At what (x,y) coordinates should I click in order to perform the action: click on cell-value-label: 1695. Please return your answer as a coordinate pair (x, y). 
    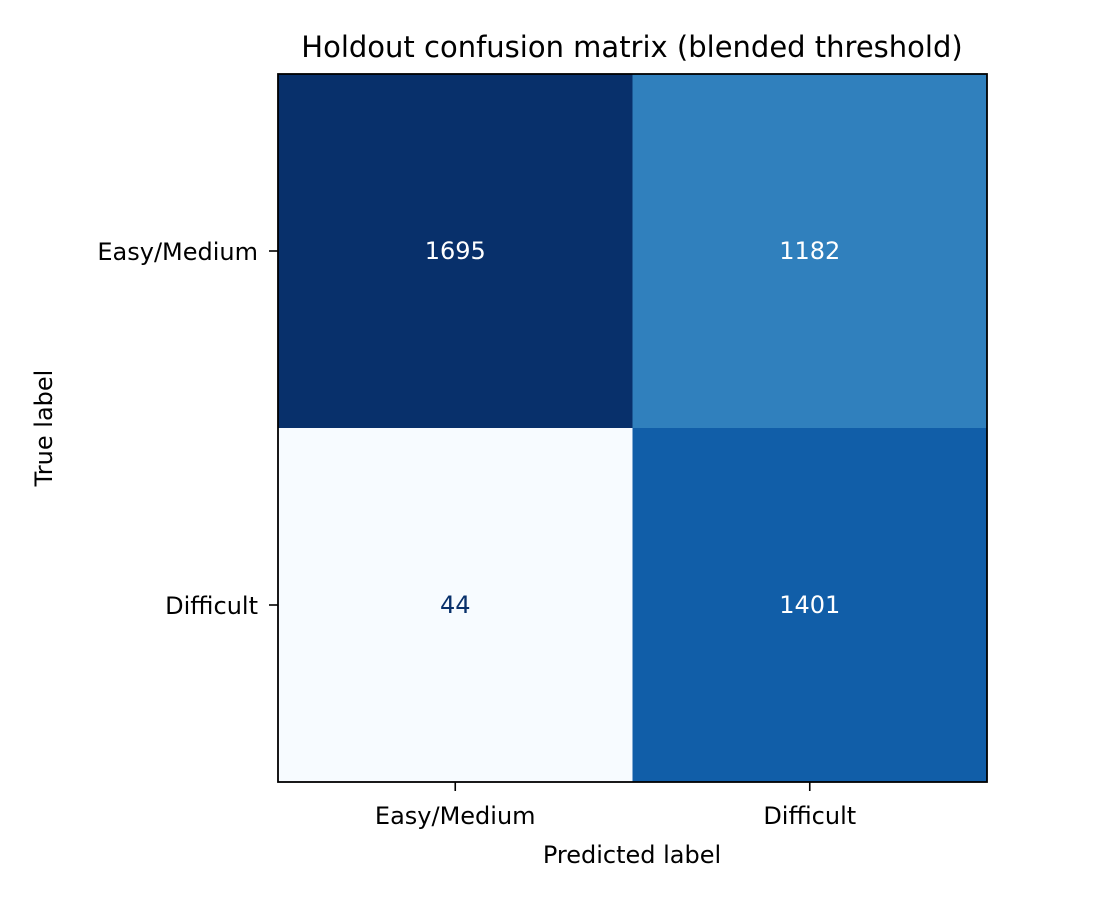
    Looking at the image, I should click on (455, 251).